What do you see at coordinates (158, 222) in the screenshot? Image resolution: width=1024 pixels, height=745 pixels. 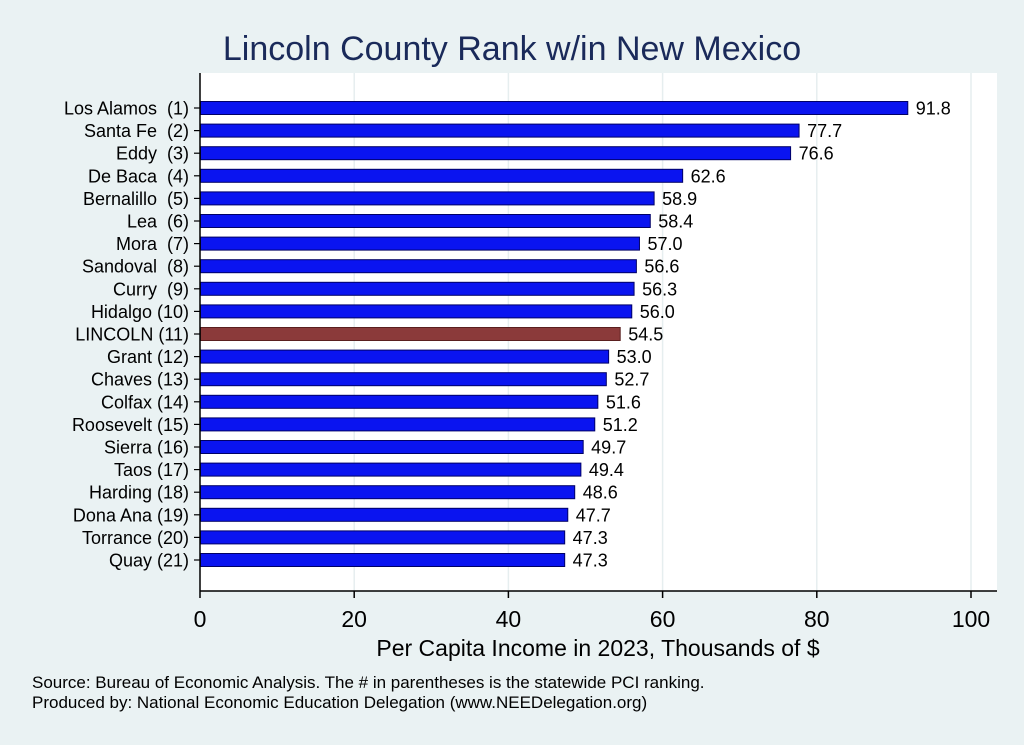 I see `category-label: Lea (6)` at bounding box center [158, 222].